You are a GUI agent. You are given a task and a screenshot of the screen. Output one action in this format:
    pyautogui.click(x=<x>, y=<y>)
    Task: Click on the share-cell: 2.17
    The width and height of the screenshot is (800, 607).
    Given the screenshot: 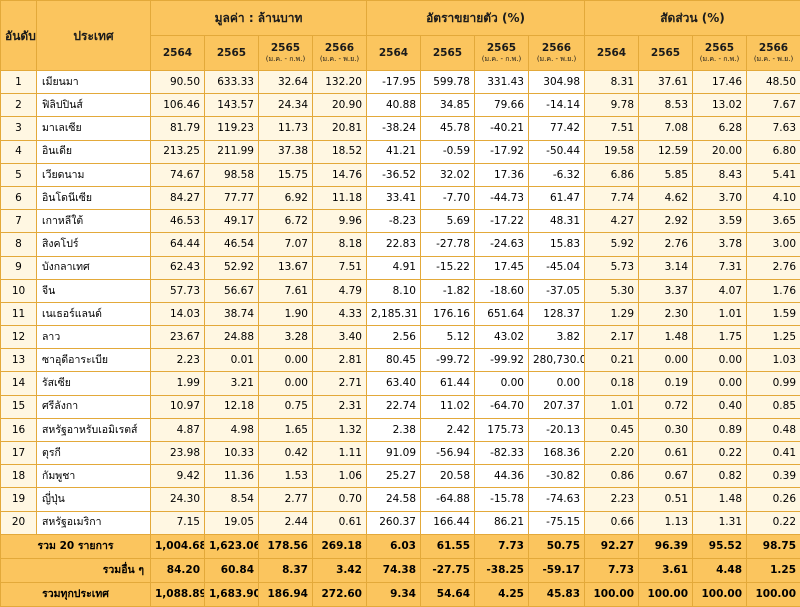 What is the action you would take?
    pyautogui.click(x=612, y=337)
    